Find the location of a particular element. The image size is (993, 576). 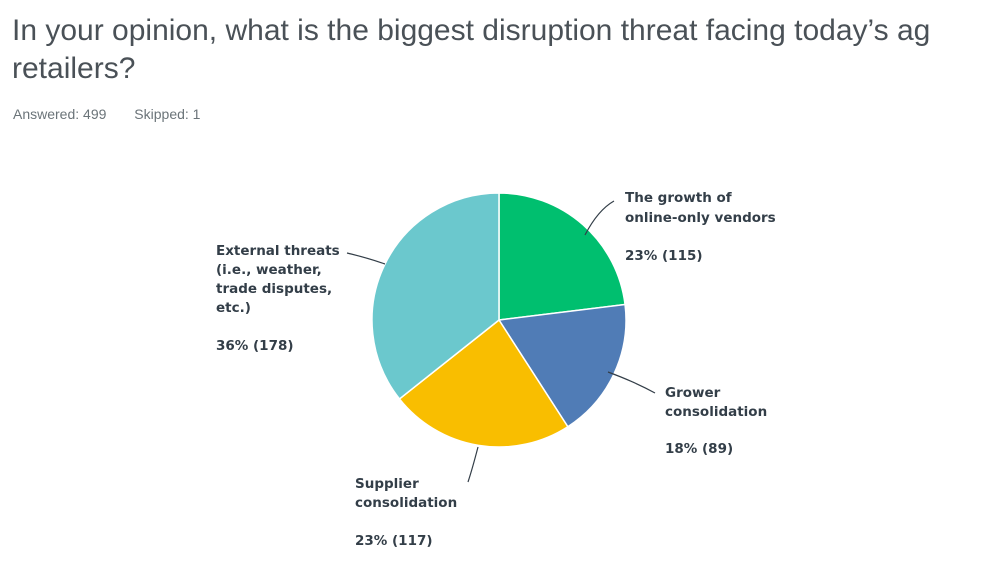

pie-slice-supplier-consolidation is located at coordinates (483, 383).